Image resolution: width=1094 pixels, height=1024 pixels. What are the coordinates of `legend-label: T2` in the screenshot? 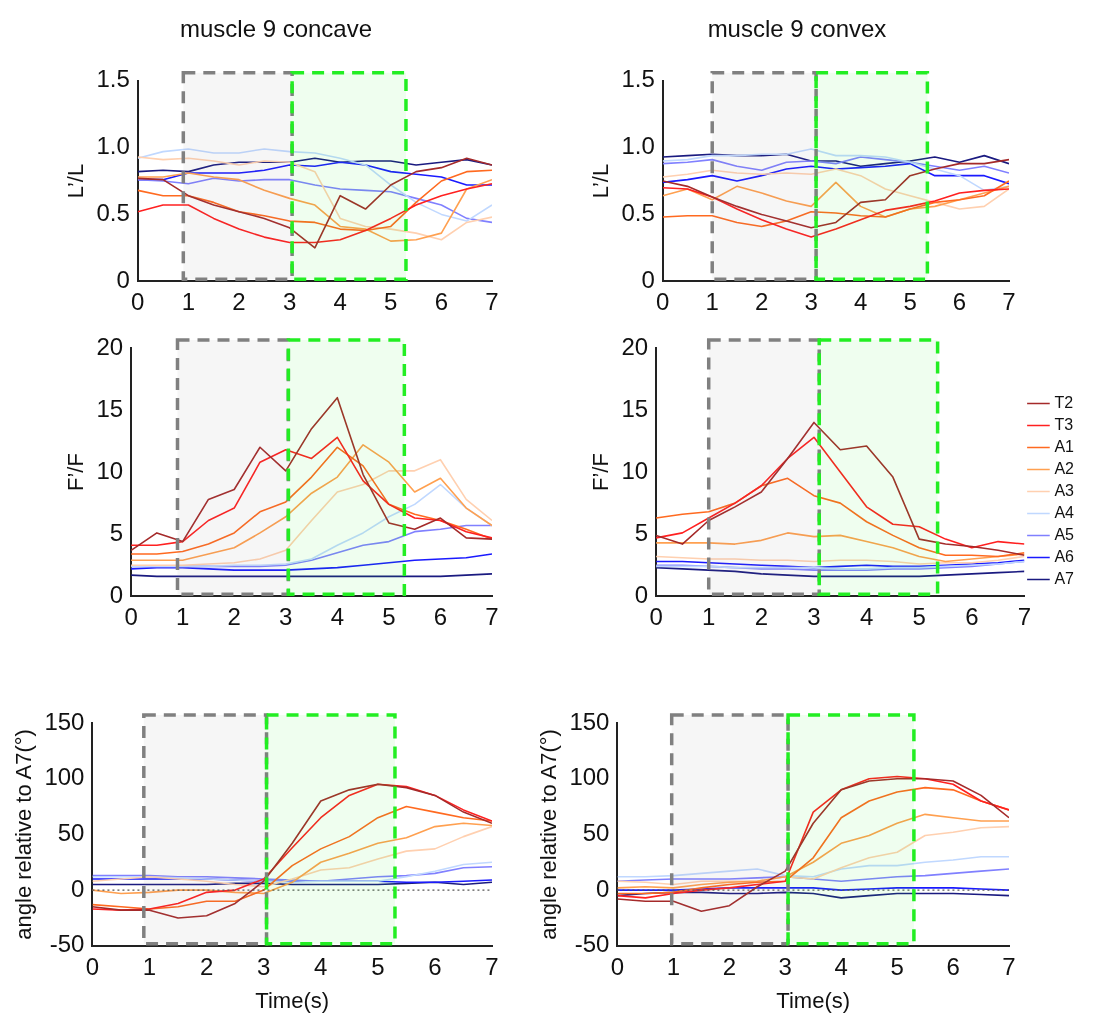 It's located at (1064, 402).